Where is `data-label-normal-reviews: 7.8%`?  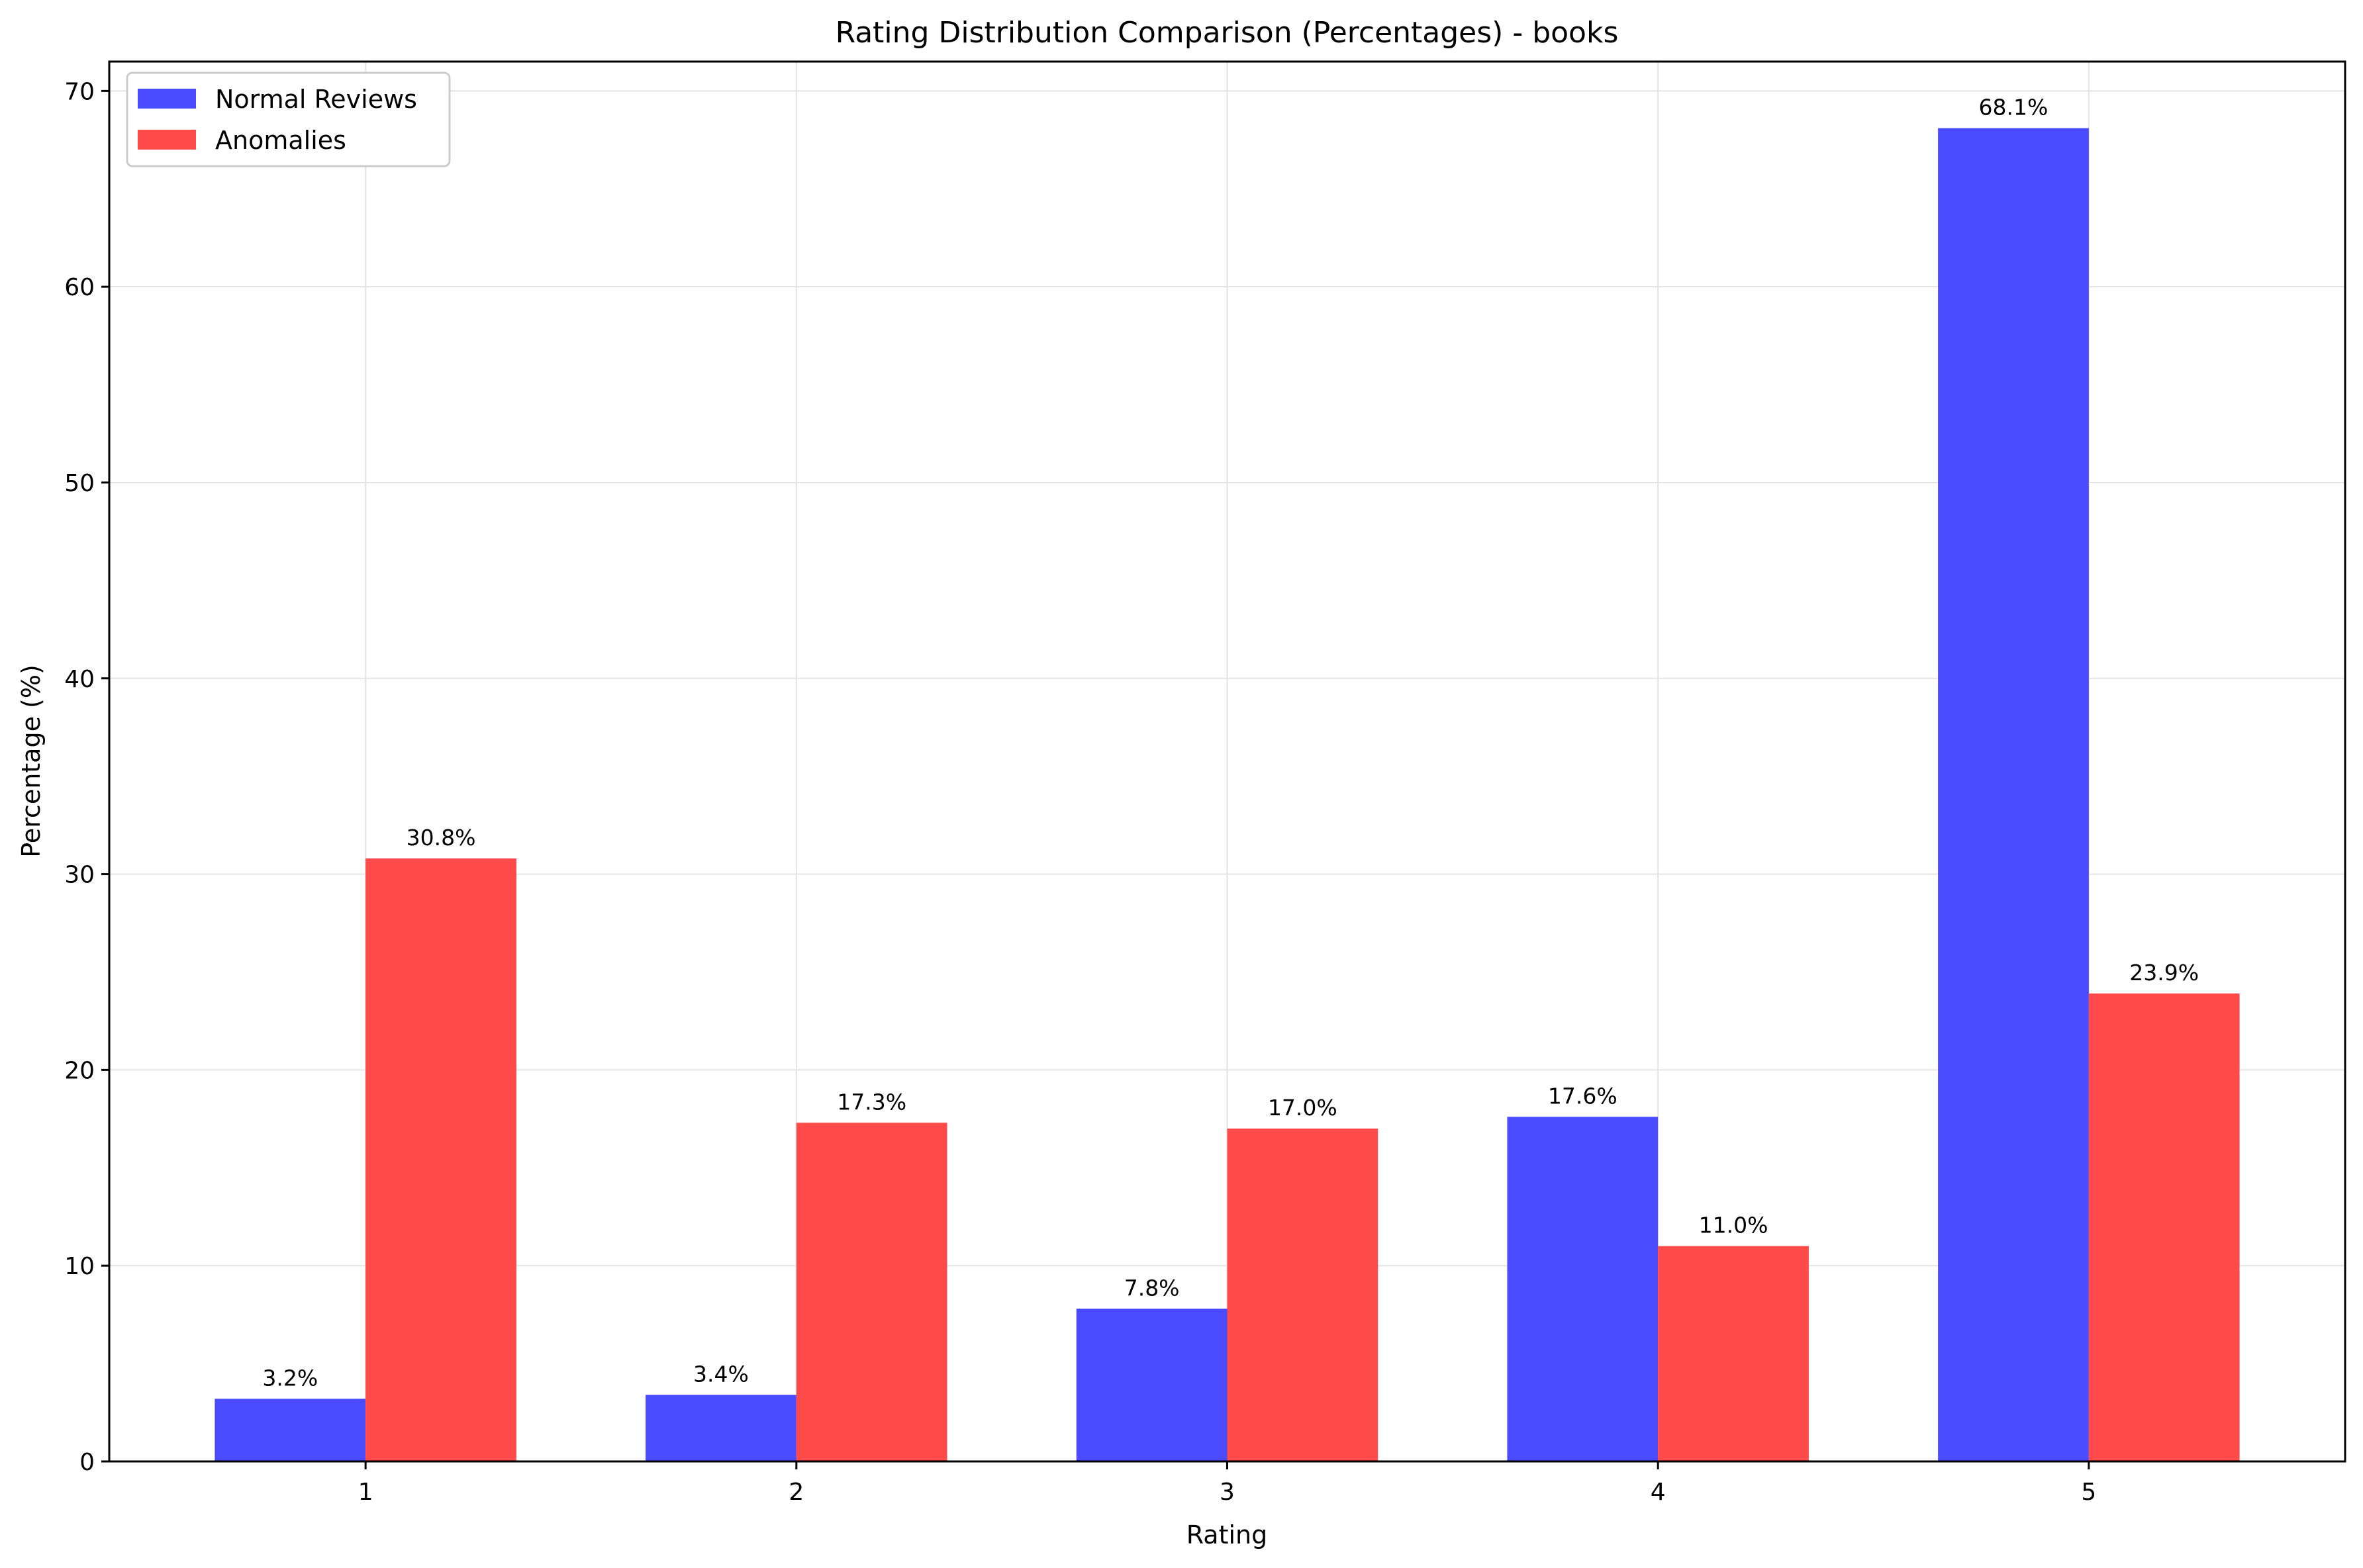
data-label-normal-reviews: 7.8% is located at coordinates (1152, 1288).